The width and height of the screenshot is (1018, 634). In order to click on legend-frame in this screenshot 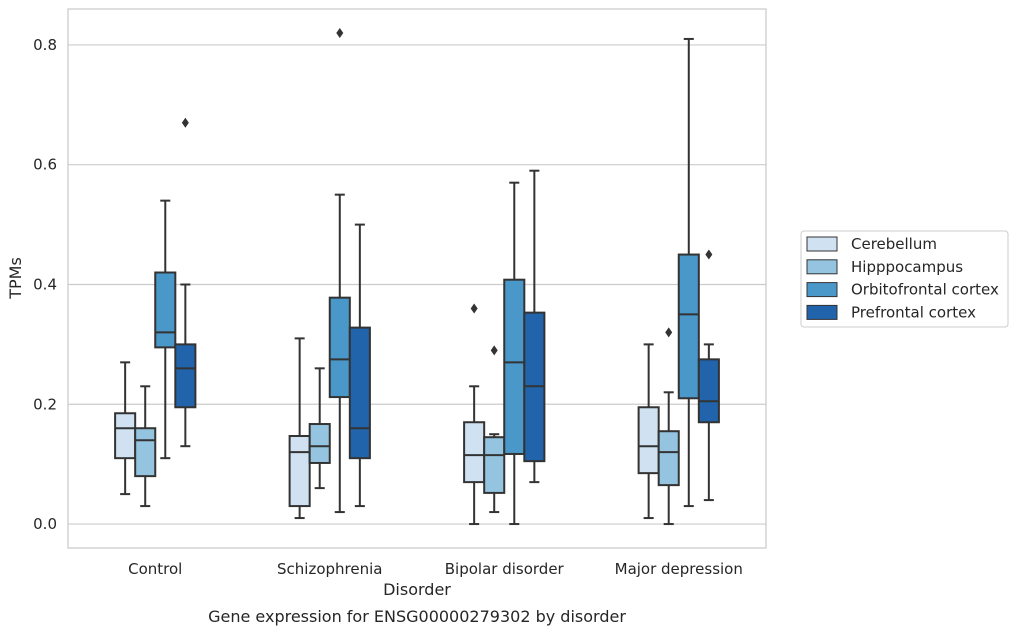, I will do `click(904, 279)`.